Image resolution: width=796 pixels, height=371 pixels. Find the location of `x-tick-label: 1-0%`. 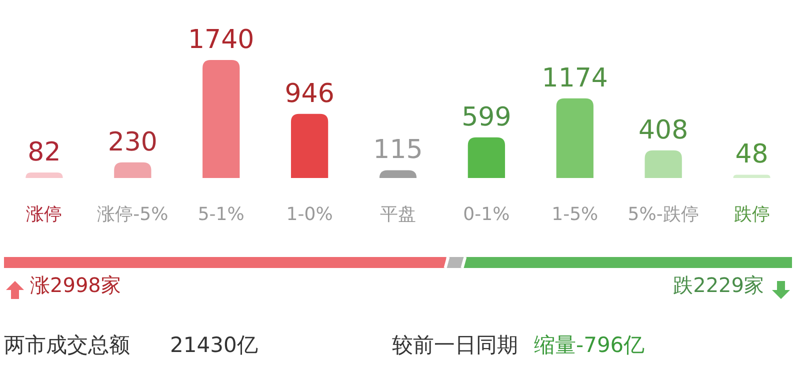

x-tick-label: 1-0% is located at coordinates (309, 214).